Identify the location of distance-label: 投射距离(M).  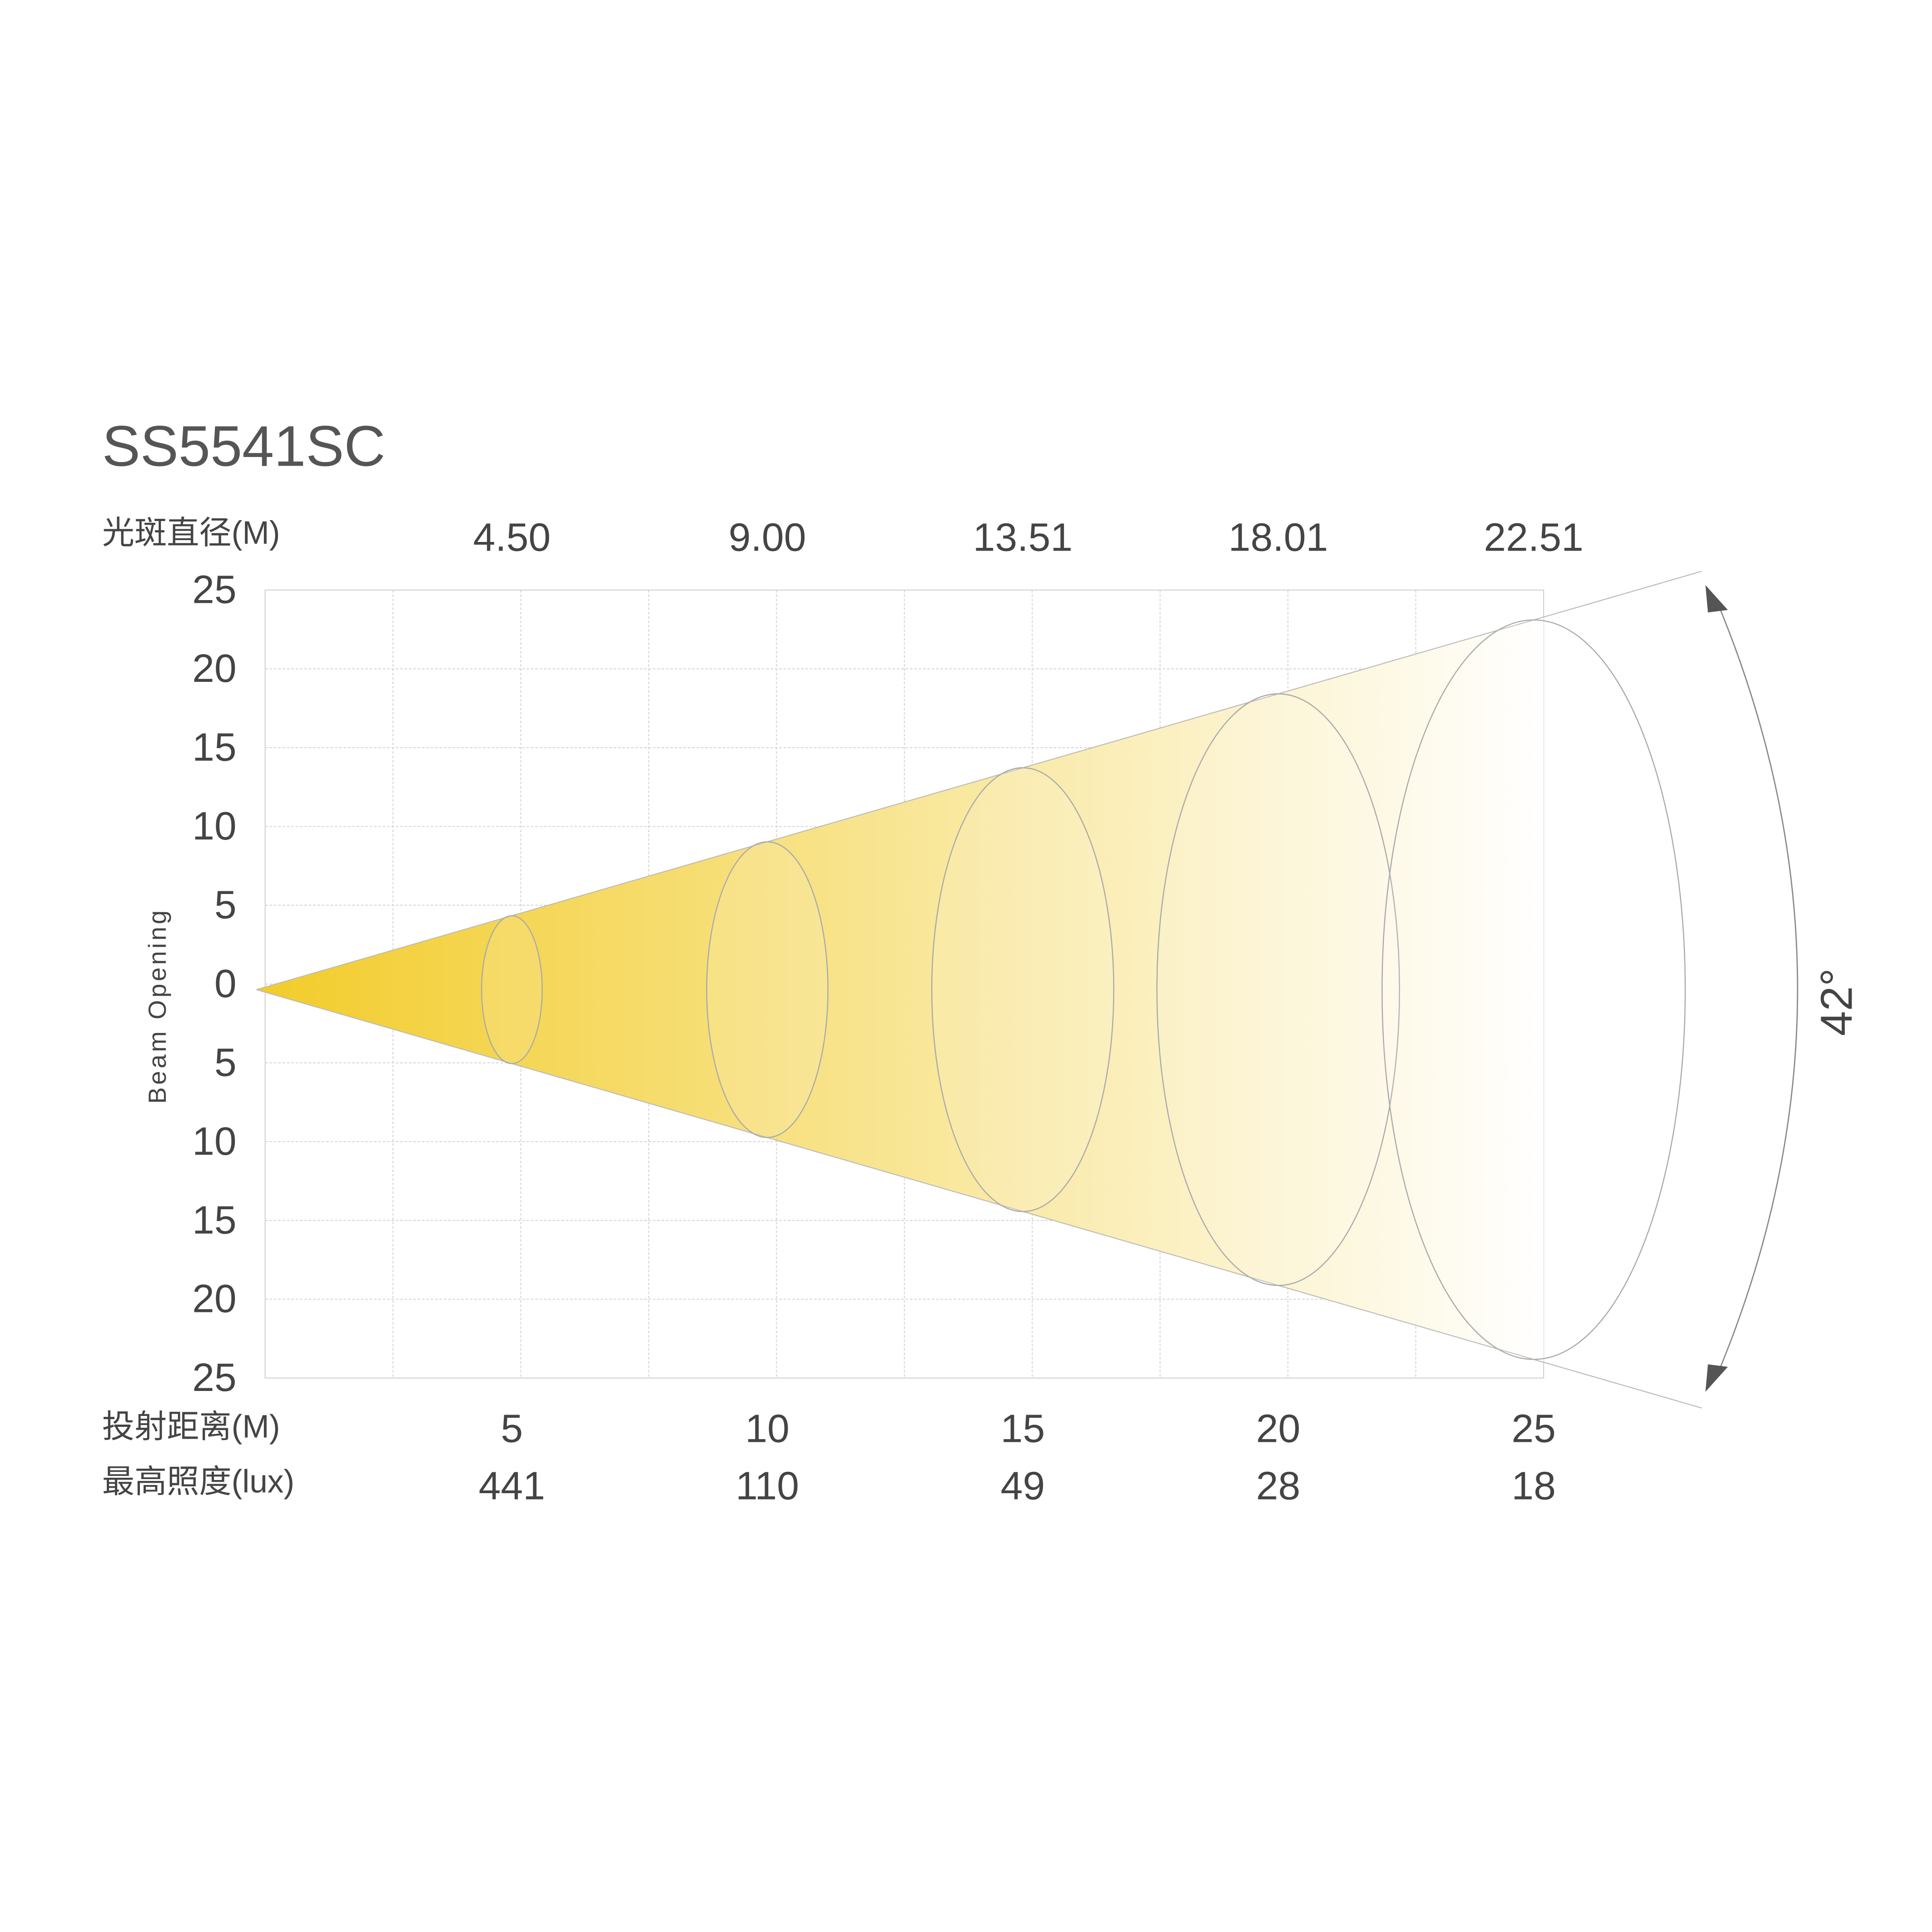
(191, 1427).